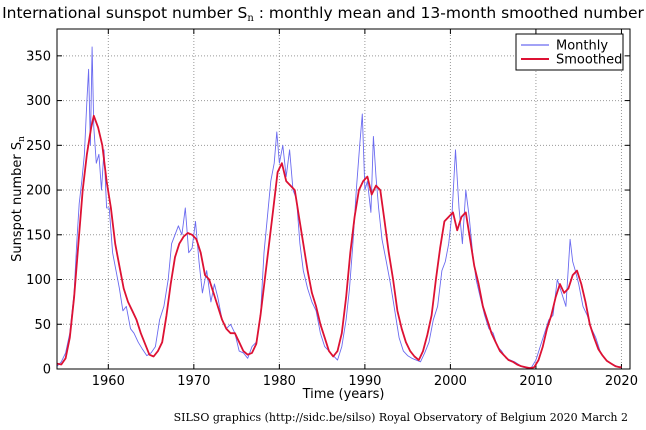 Image resolution: width=646 pixels, height=430 pixels. Describe the element at coordinates (47, 370) in the screenshot. I see `y-tick-label: 0` at that location.